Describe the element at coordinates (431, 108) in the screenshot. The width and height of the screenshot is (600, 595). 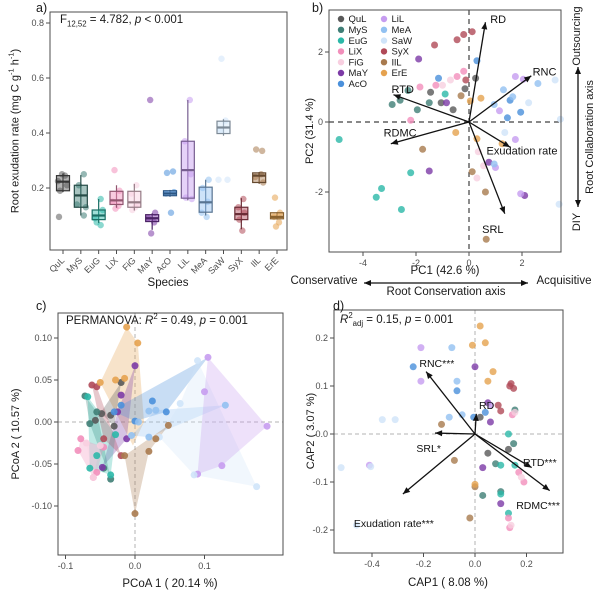
I see `arrow-rtd` at that location.